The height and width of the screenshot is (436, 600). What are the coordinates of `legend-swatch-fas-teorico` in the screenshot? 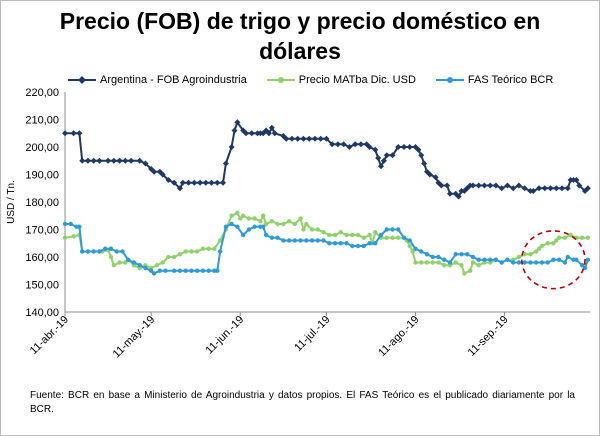 It's located at (449, 80).